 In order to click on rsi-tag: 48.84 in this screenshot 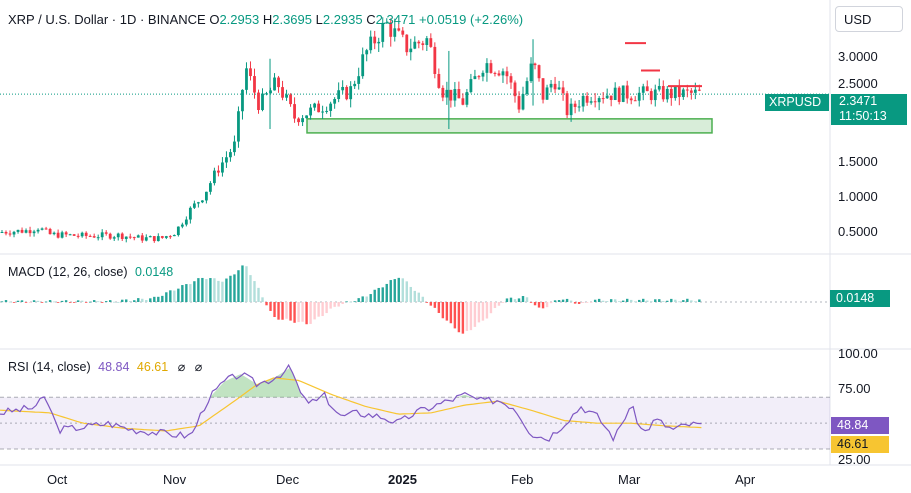, I will do `click(860, 425)`.